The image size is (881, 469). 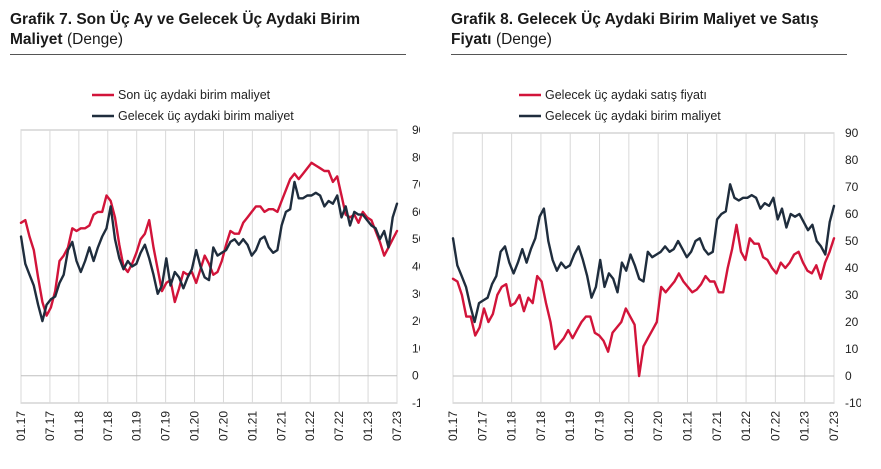 What do you see at coordinates (194, 95) in the screenshot?
I see `legend-label: Son üç aydaki birim maliyet` at bounding box center [194, 95].